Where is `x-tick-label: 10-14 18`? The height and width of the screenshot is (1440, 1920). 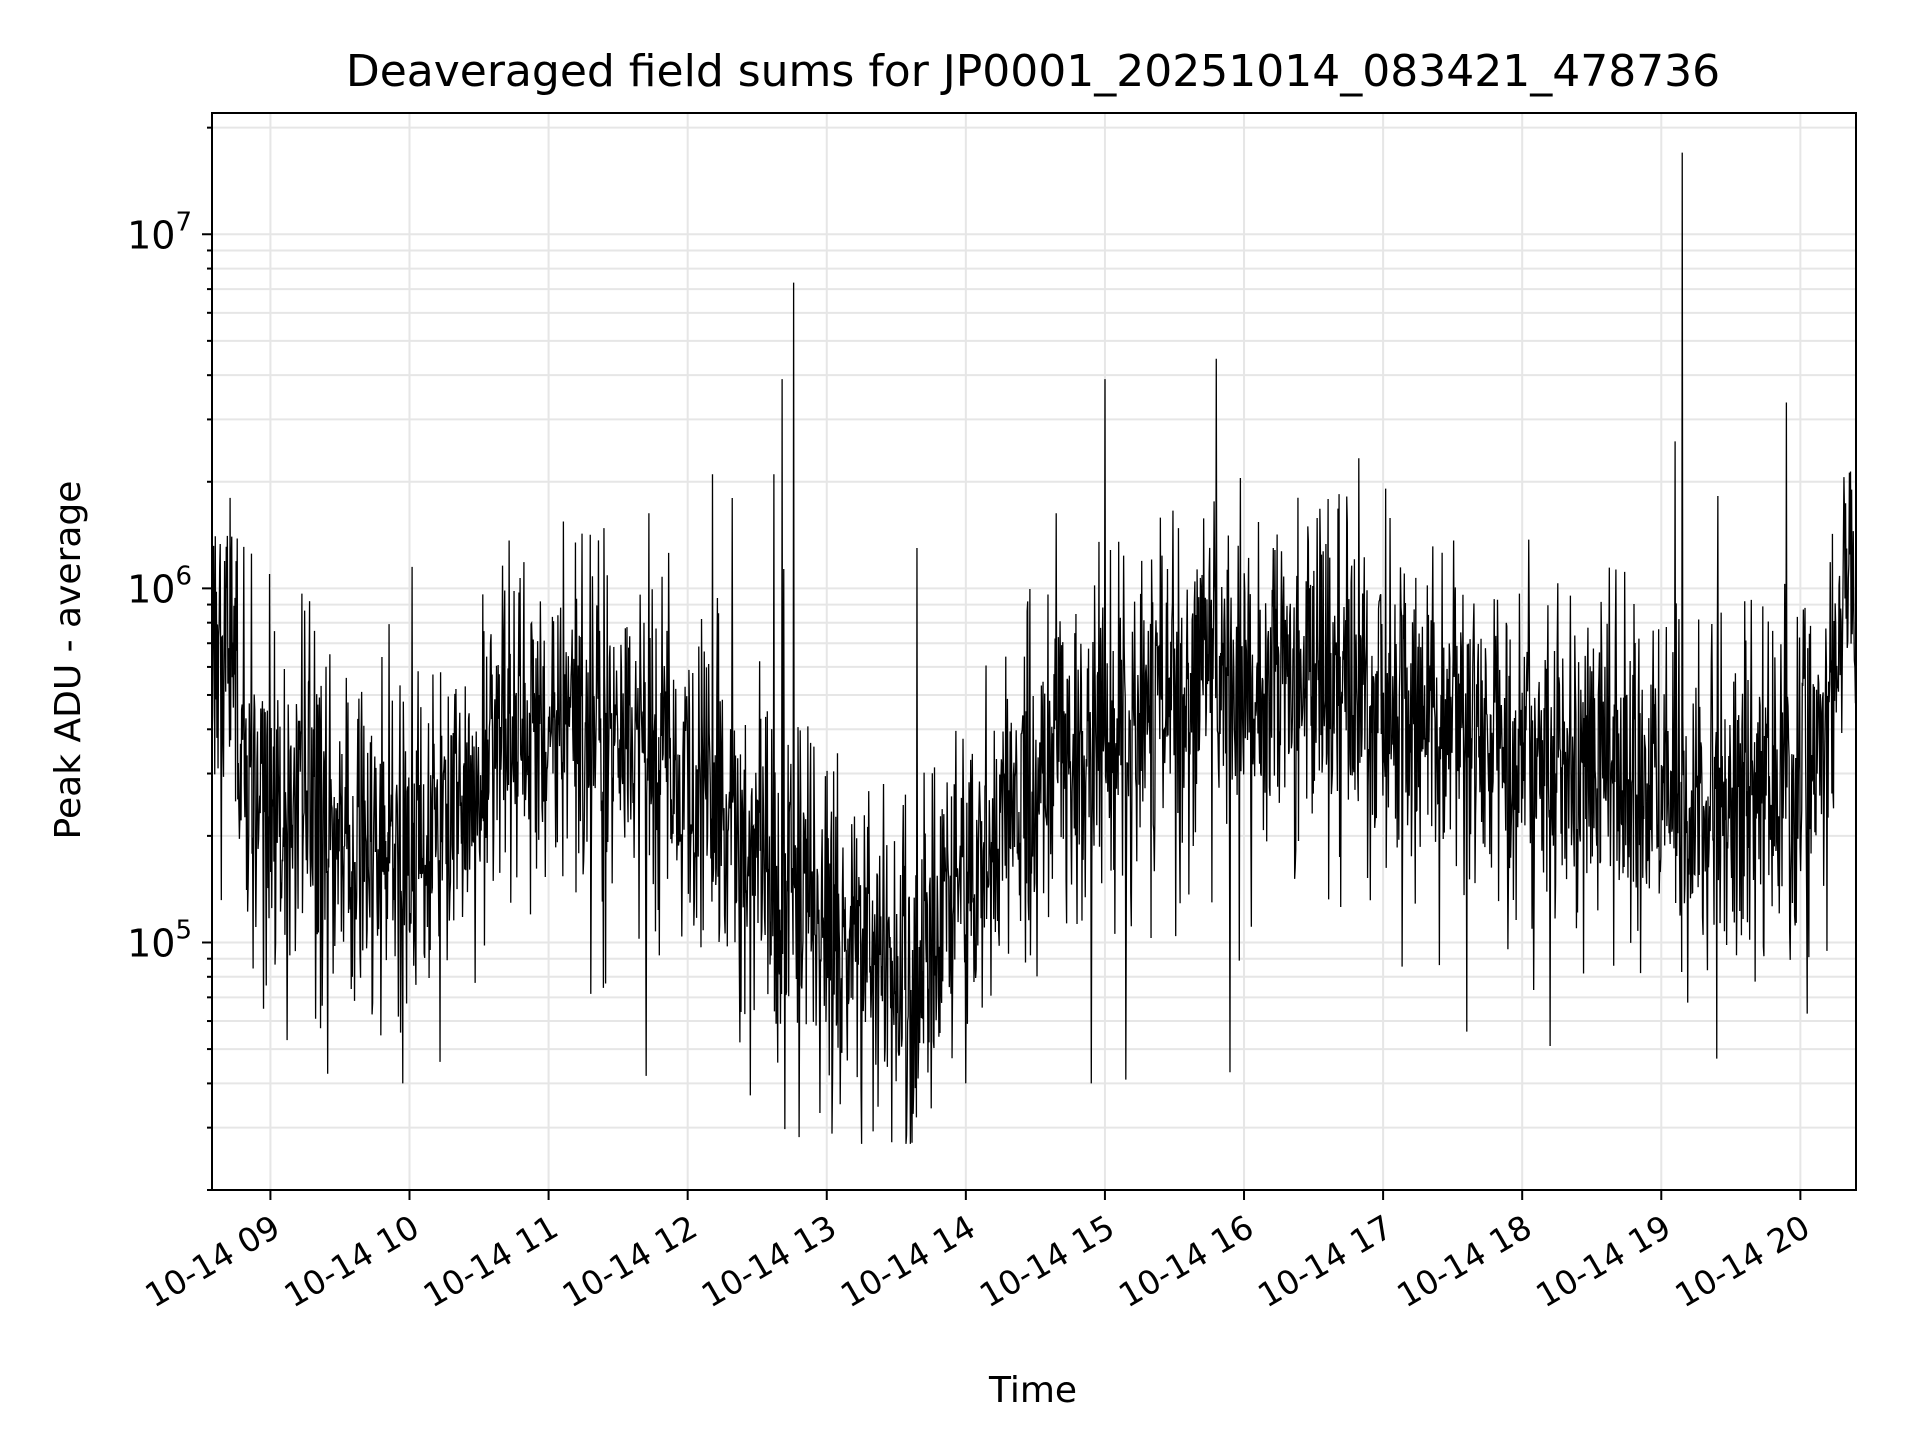 x-tick-label: 10-14 18 is located at coordinates (1464, 1261).